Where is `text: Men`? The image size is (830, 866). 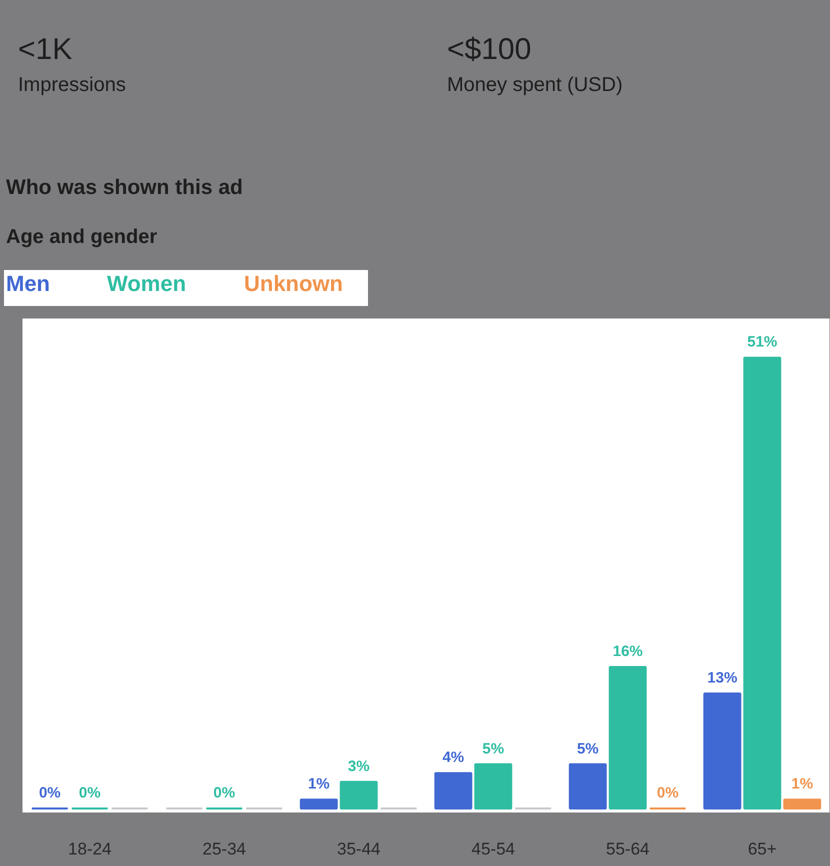
text: Men is located at coordinates (28, 284).